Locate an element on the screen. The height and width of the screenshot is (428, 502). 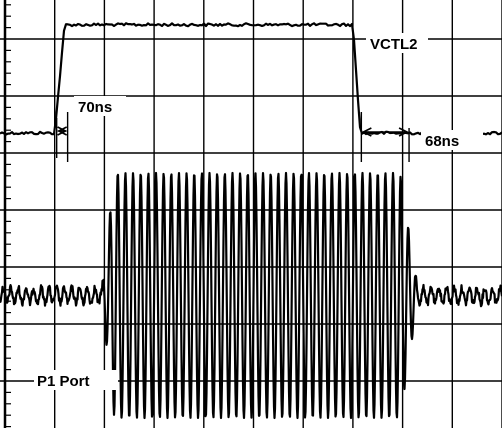
rise-time-label-bg is located at coordinates (100, 106).